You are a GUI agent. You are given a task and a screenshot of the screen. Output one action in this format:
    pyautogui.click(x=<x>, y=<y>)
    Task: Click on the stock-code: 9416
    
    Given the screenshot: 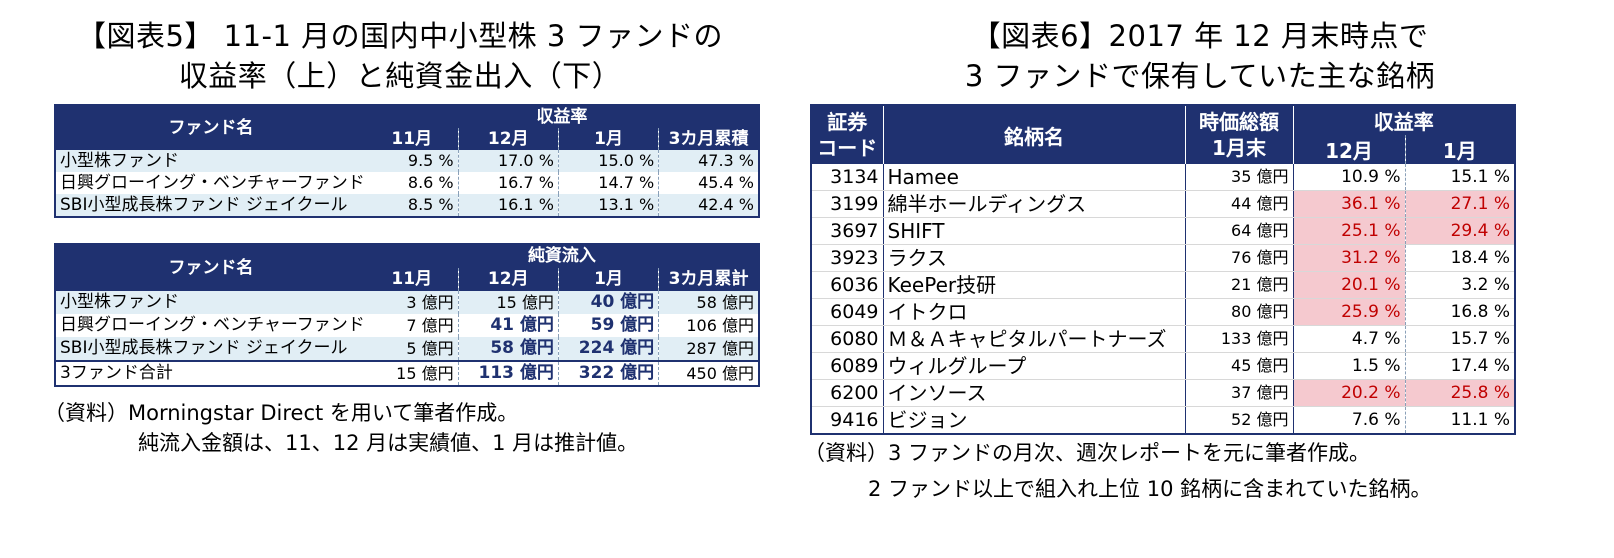 What is the action you would take?
    pyautogui.click(x=847, y=420)
    